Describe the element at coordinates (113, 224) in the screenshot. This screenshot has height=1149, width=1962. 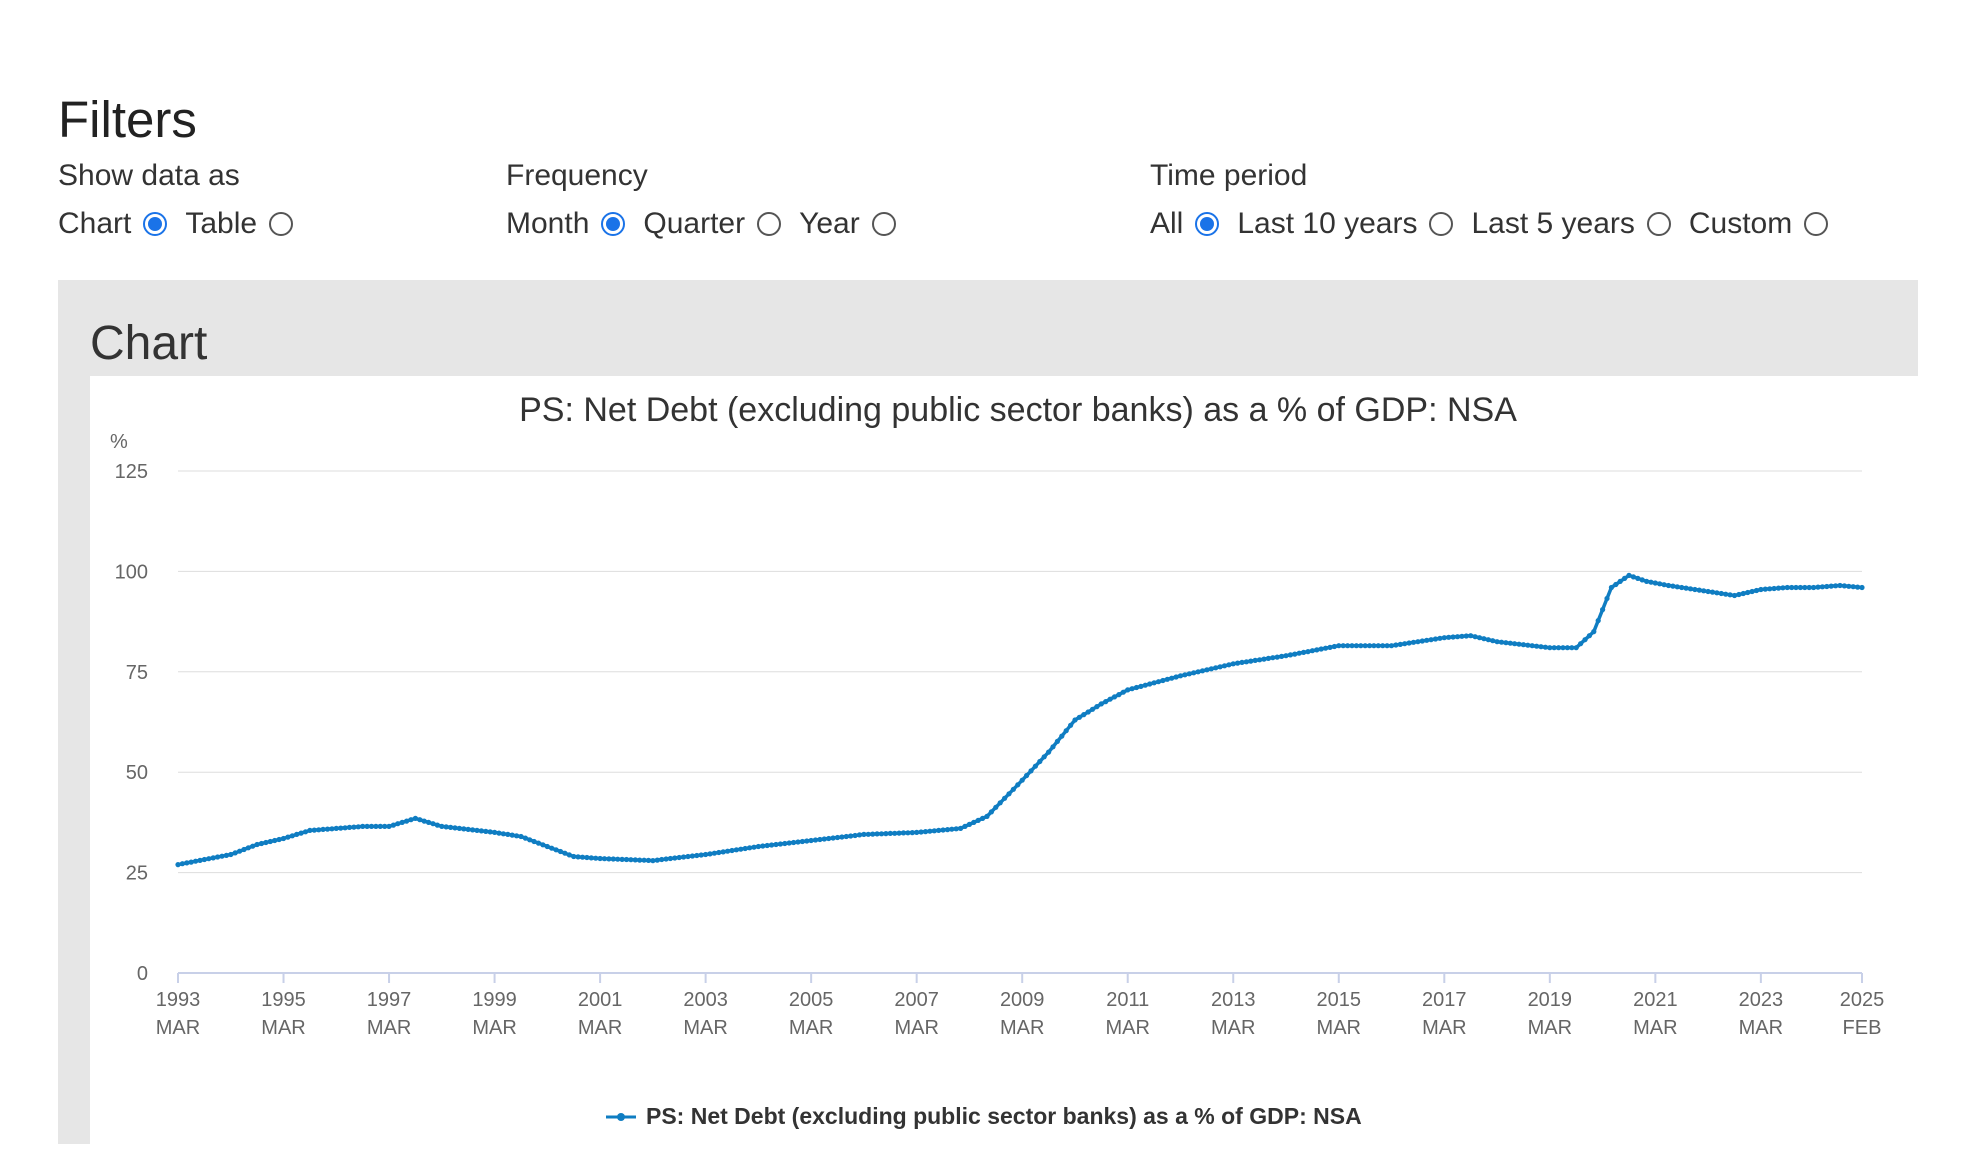
I see `show-data-as-chart-option: Chart` at that location.